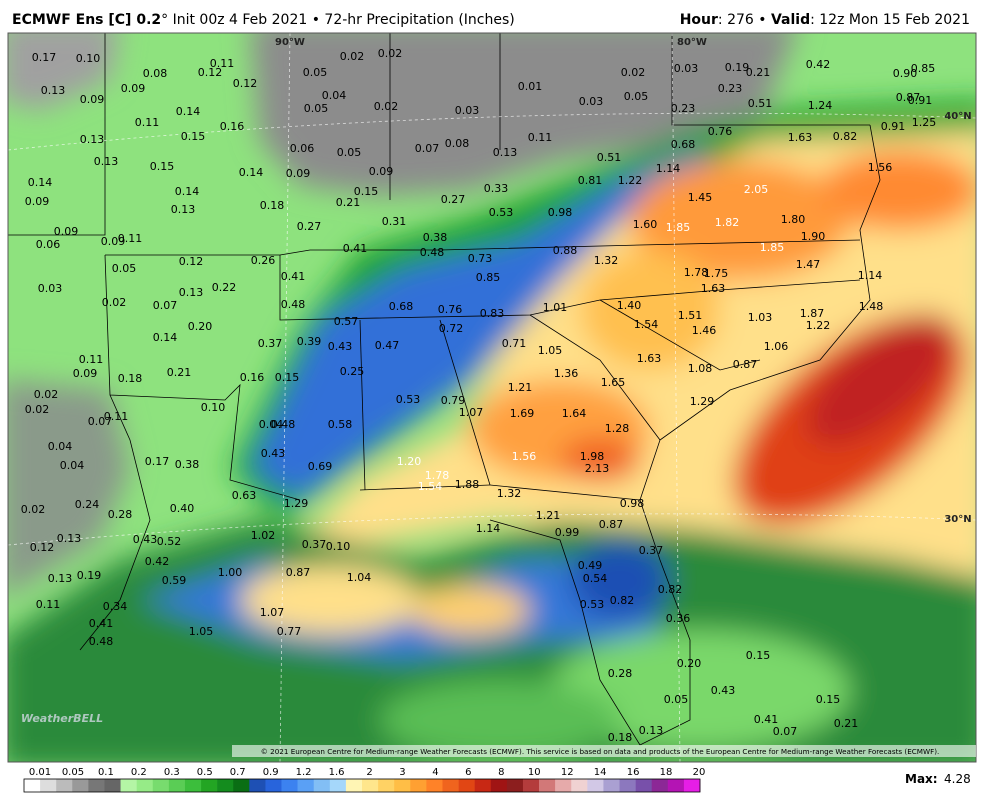 The image size is (984, 808). What do you see at coordinates (530, 86) in the screenshot?
I see `value-label: 0.01` at bounding box center [530, 86].